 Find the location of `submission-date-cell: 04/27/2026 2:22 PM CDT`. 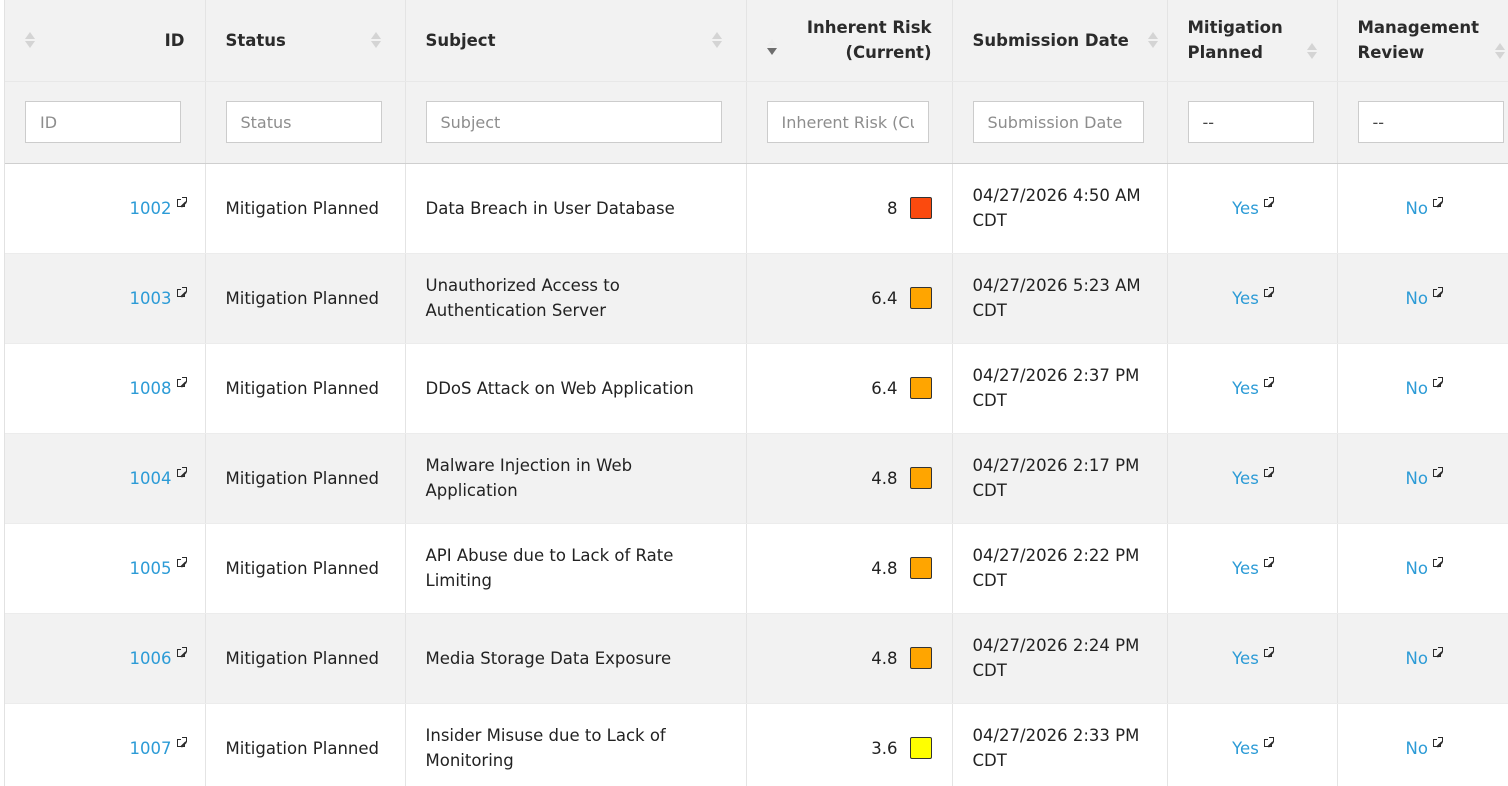

submission-date-cell: 04/27/2026 2:22 PM CDT is located at coordinates (1060, 568).